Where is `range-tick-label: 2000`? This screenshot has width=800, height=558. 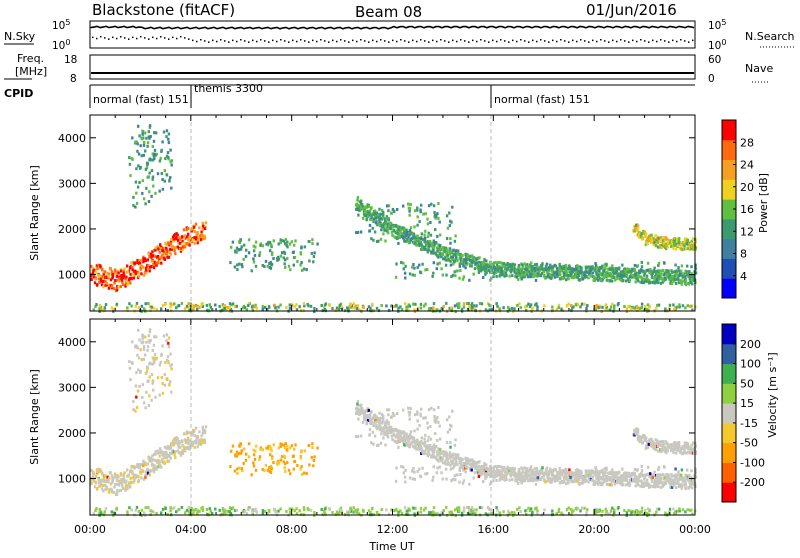
range-tick-label: 2000 is located at coordinates (72, 229).